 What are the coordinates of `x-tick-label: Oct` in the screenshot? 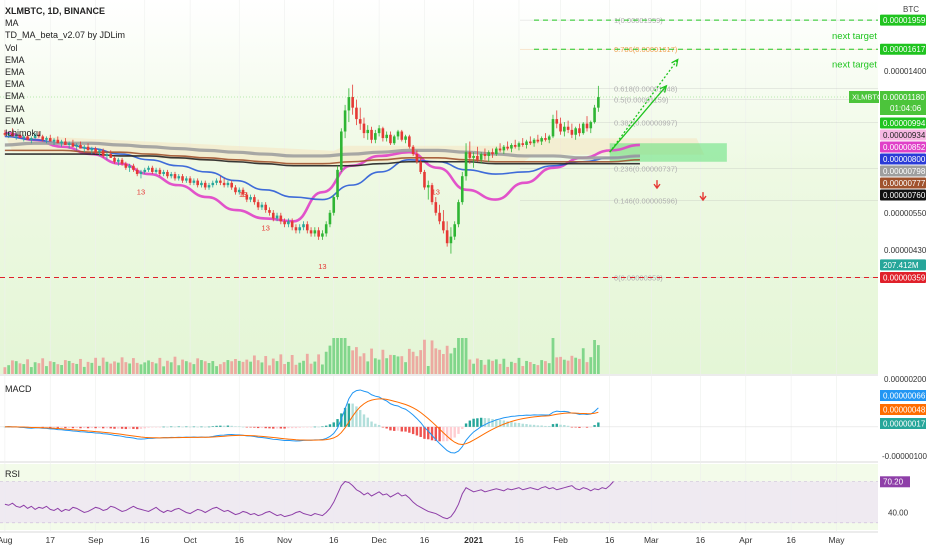 It's located at (190, 540).